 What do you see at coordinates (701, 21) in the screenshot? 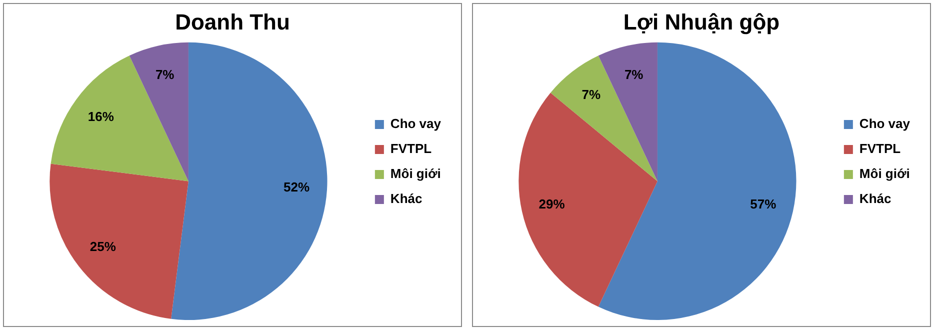
I see `chart-title: Lợi Nhuận gộp` at bounding box center [701, 21].